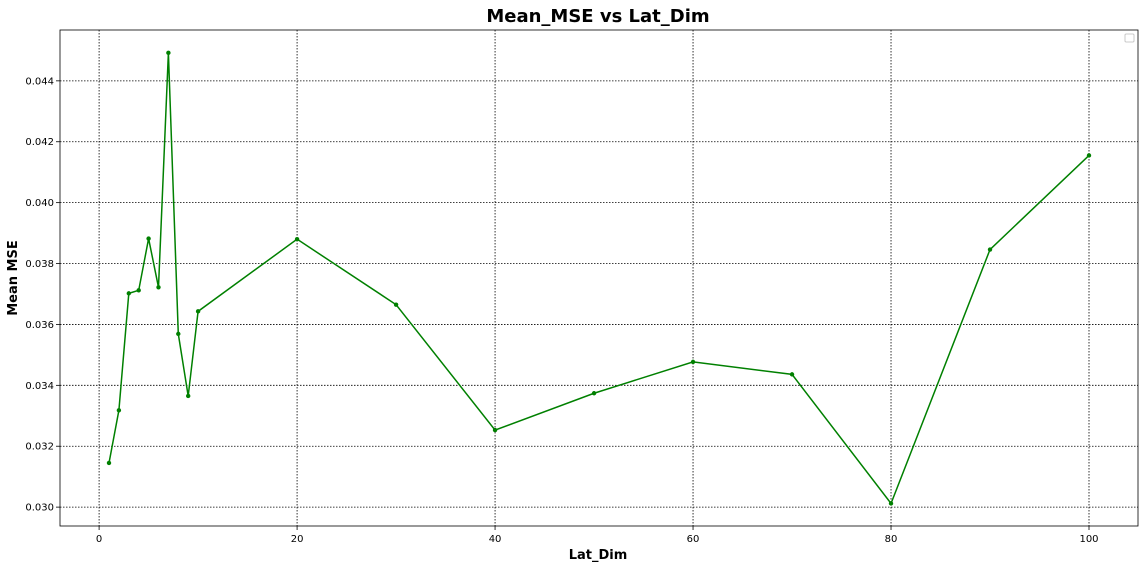 The width and height of the screenshot is (1144, 568). Describe the element at coordinates (39, 81) in the screenshot. I see `y-tick-label: 0.044` at that location.